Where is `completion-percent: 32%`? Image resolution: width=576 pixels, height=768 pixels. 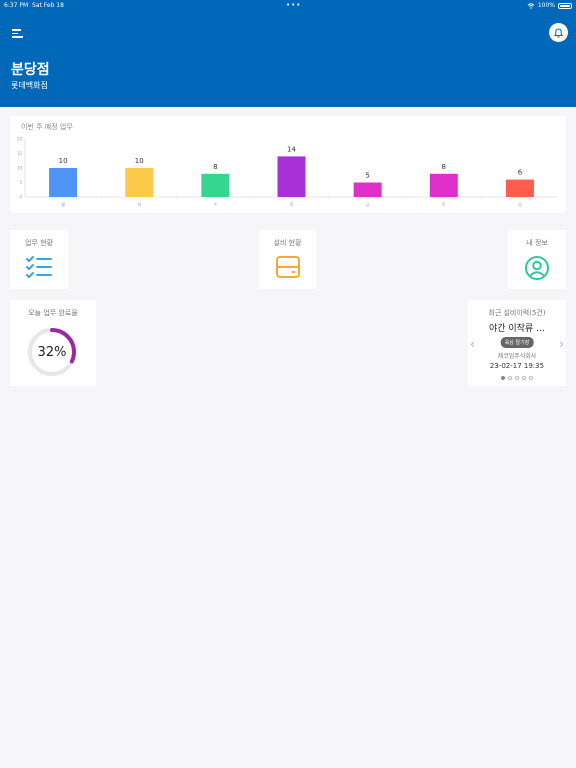 completion-percent: 32% is located at coordinates (52, 352).